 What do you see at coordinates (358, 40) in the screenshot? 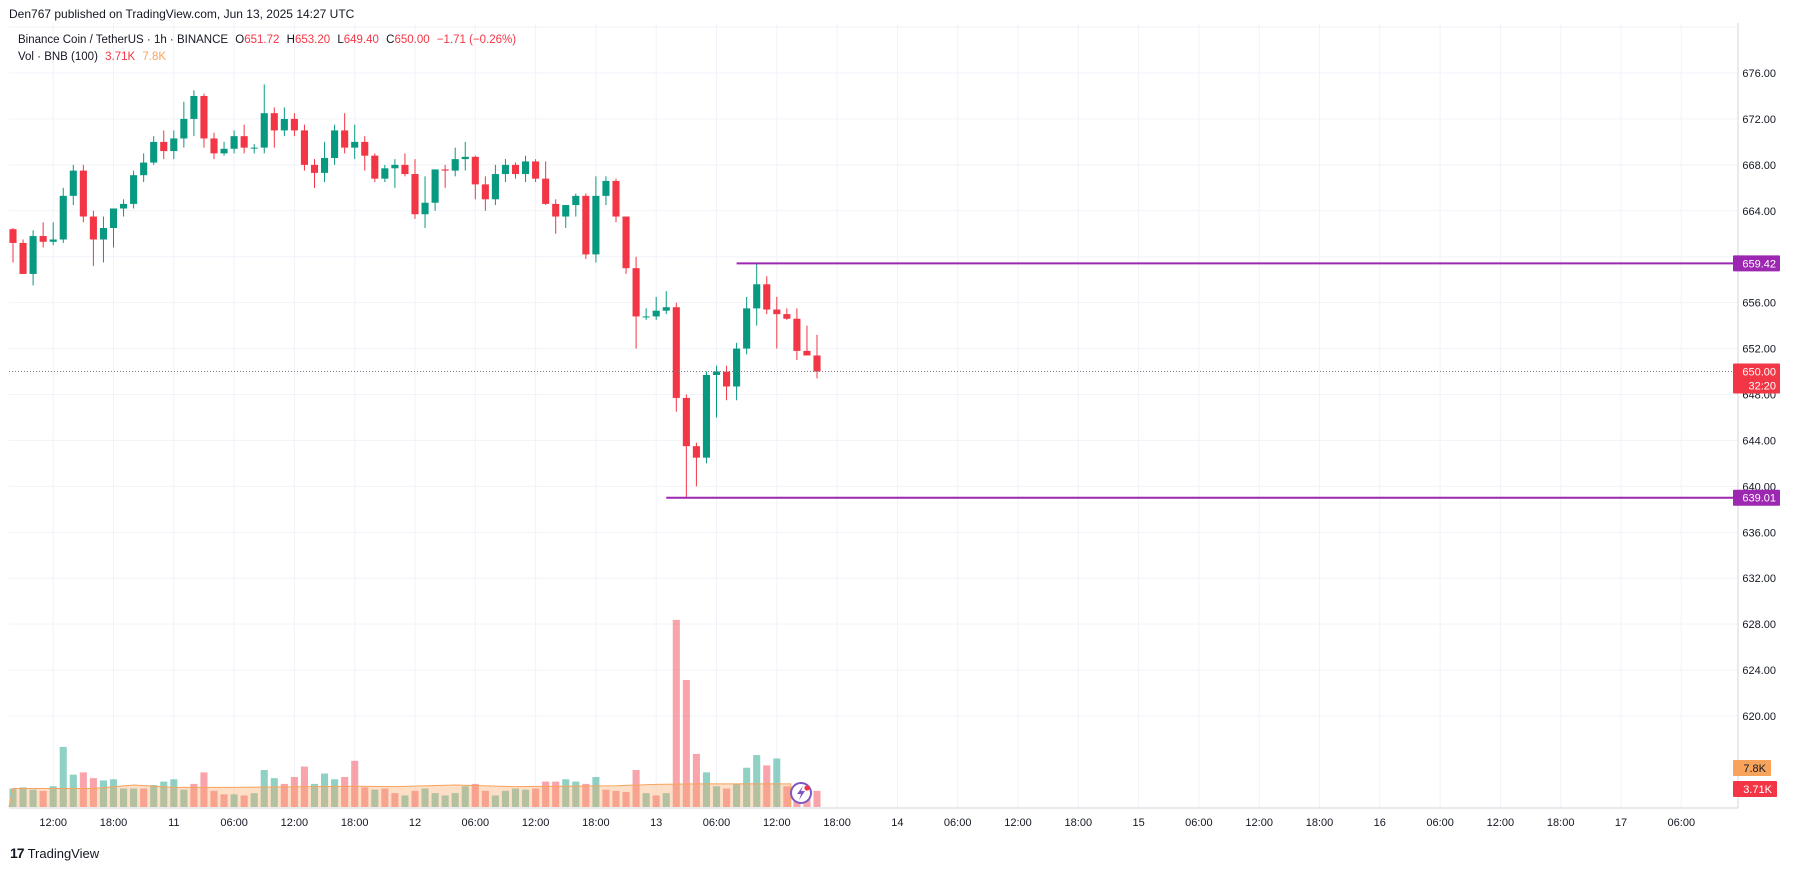
I see `low-value: L649.40` at bounding box center [358, 40].